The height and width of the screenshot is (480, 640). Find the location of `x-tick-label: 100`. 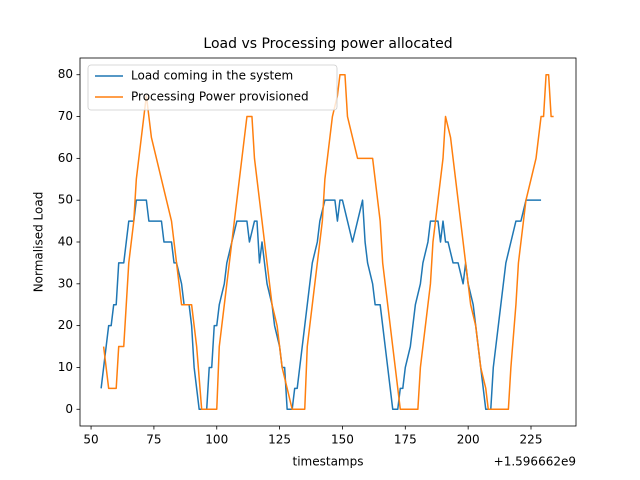

x-tick-label: 100 is located at coordinates (216, 440).